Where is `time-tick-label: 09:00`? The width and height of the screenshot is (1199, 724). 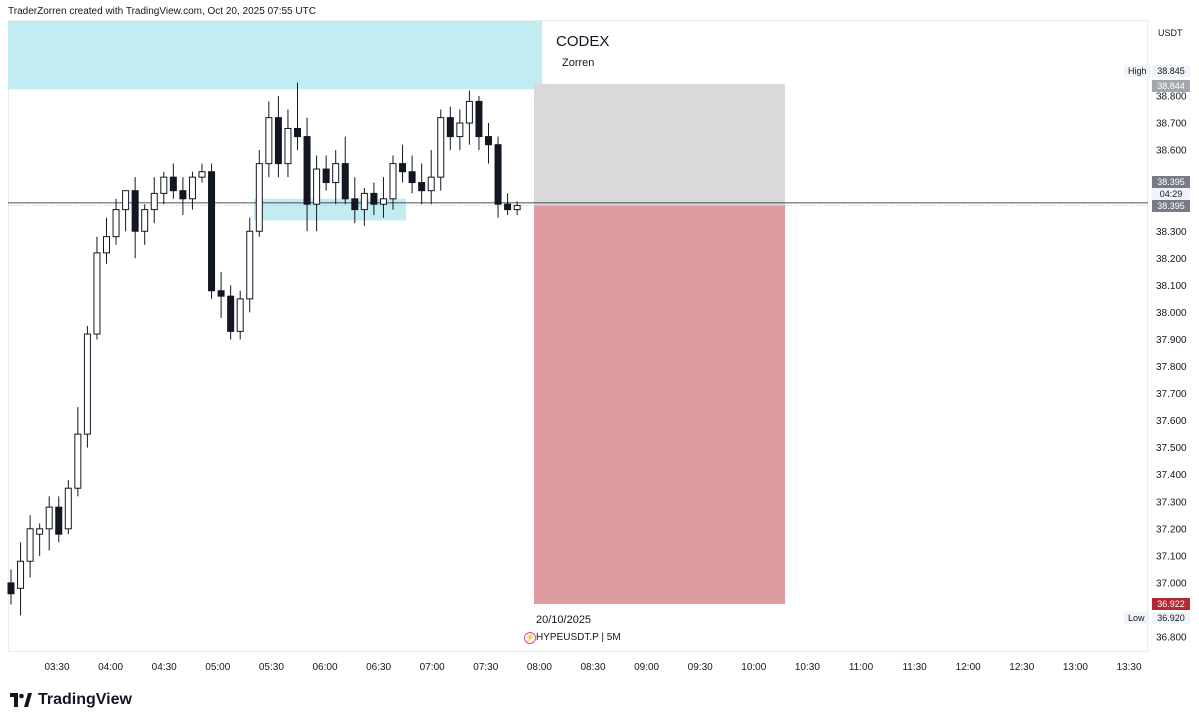 time-tick-label: 09:00 is located at coordinates (646, 667).